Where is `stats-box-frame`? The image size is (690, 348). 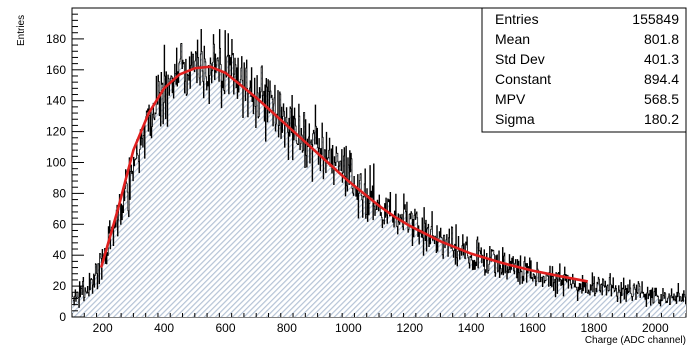
stats-box-frame is located at coordinates (584, 70).